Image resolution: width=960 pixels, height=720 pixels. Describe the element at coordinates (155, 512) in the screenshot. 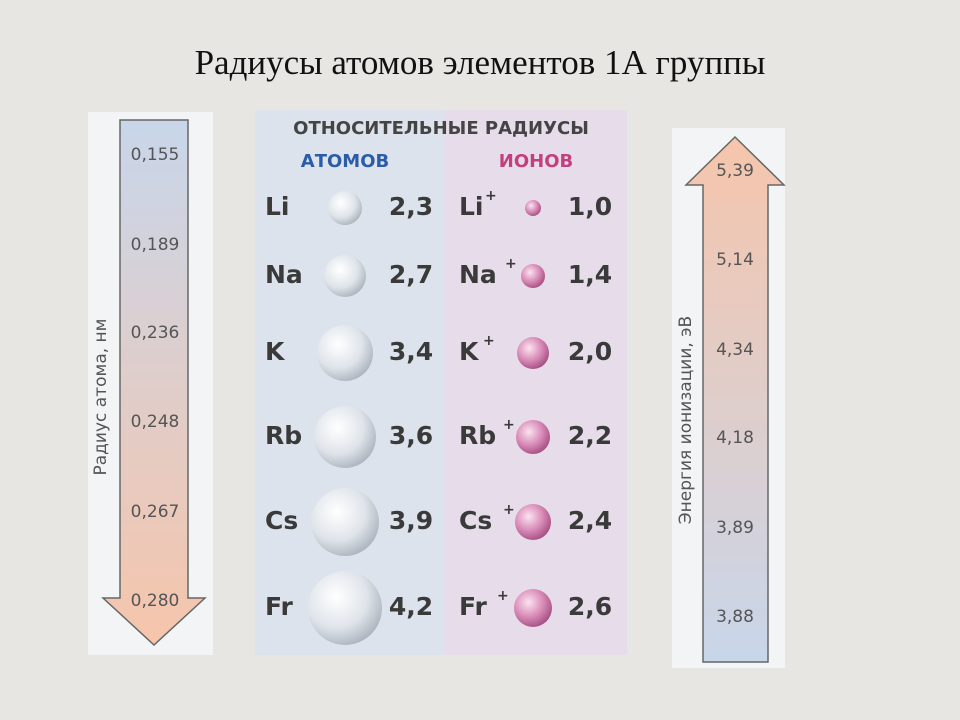

I see `radius-value: 0,267` at that location.